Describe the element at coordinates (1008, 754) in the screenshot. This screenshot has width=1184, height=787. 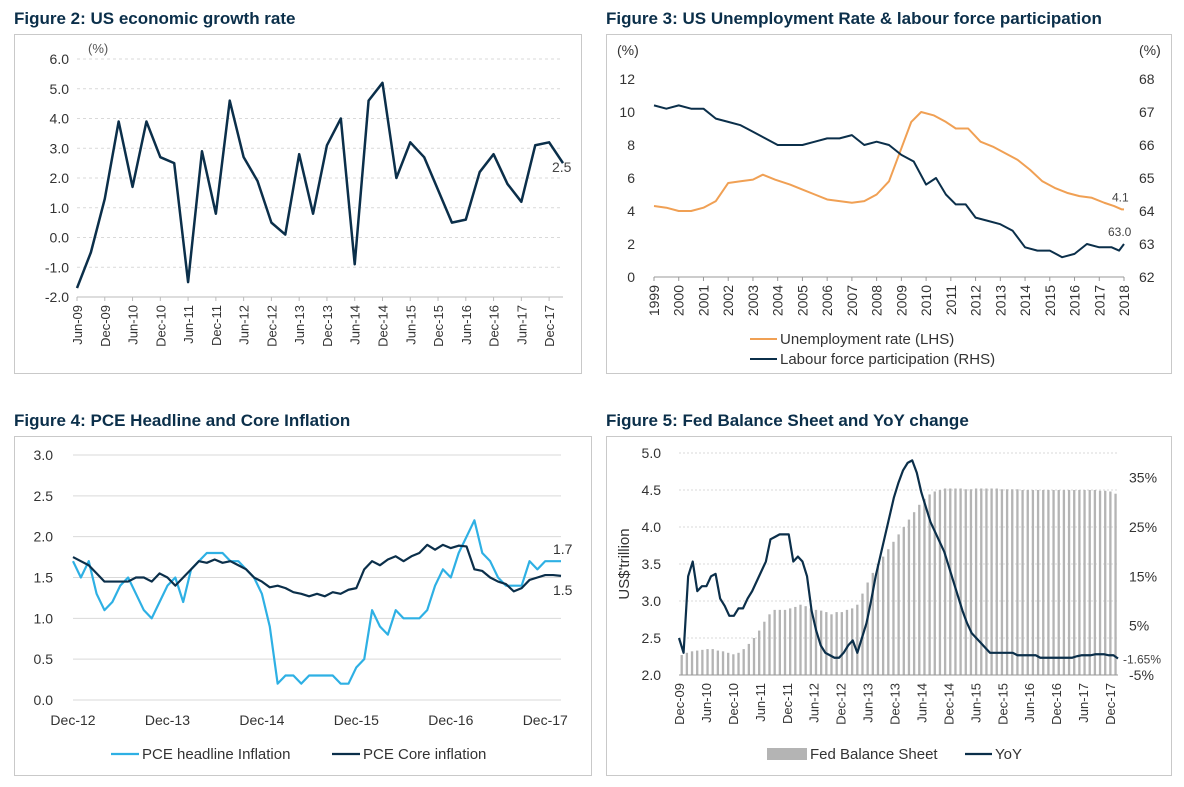
I see `legend-label-yoy: YoY` at that location.